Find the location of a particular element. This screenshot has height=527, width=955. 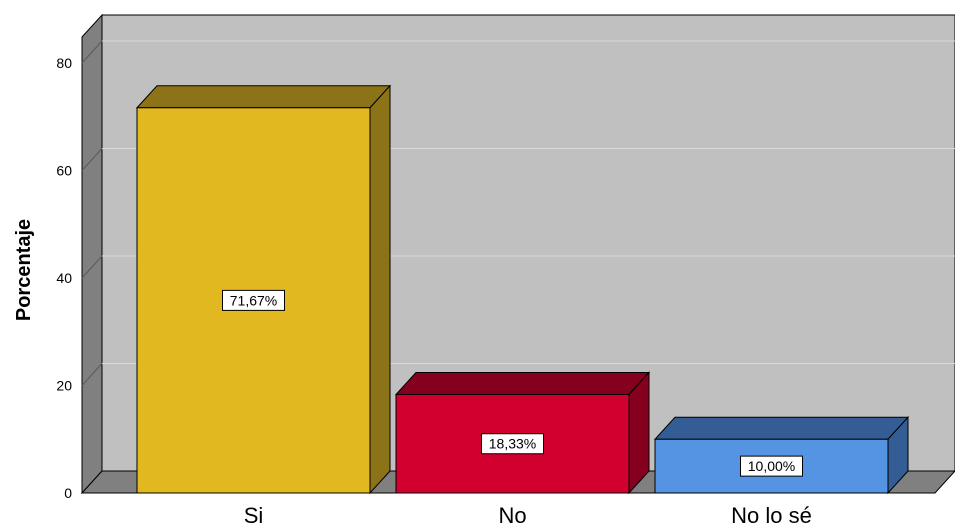

data-label: 18,33% is located at coordinates (512, 444).